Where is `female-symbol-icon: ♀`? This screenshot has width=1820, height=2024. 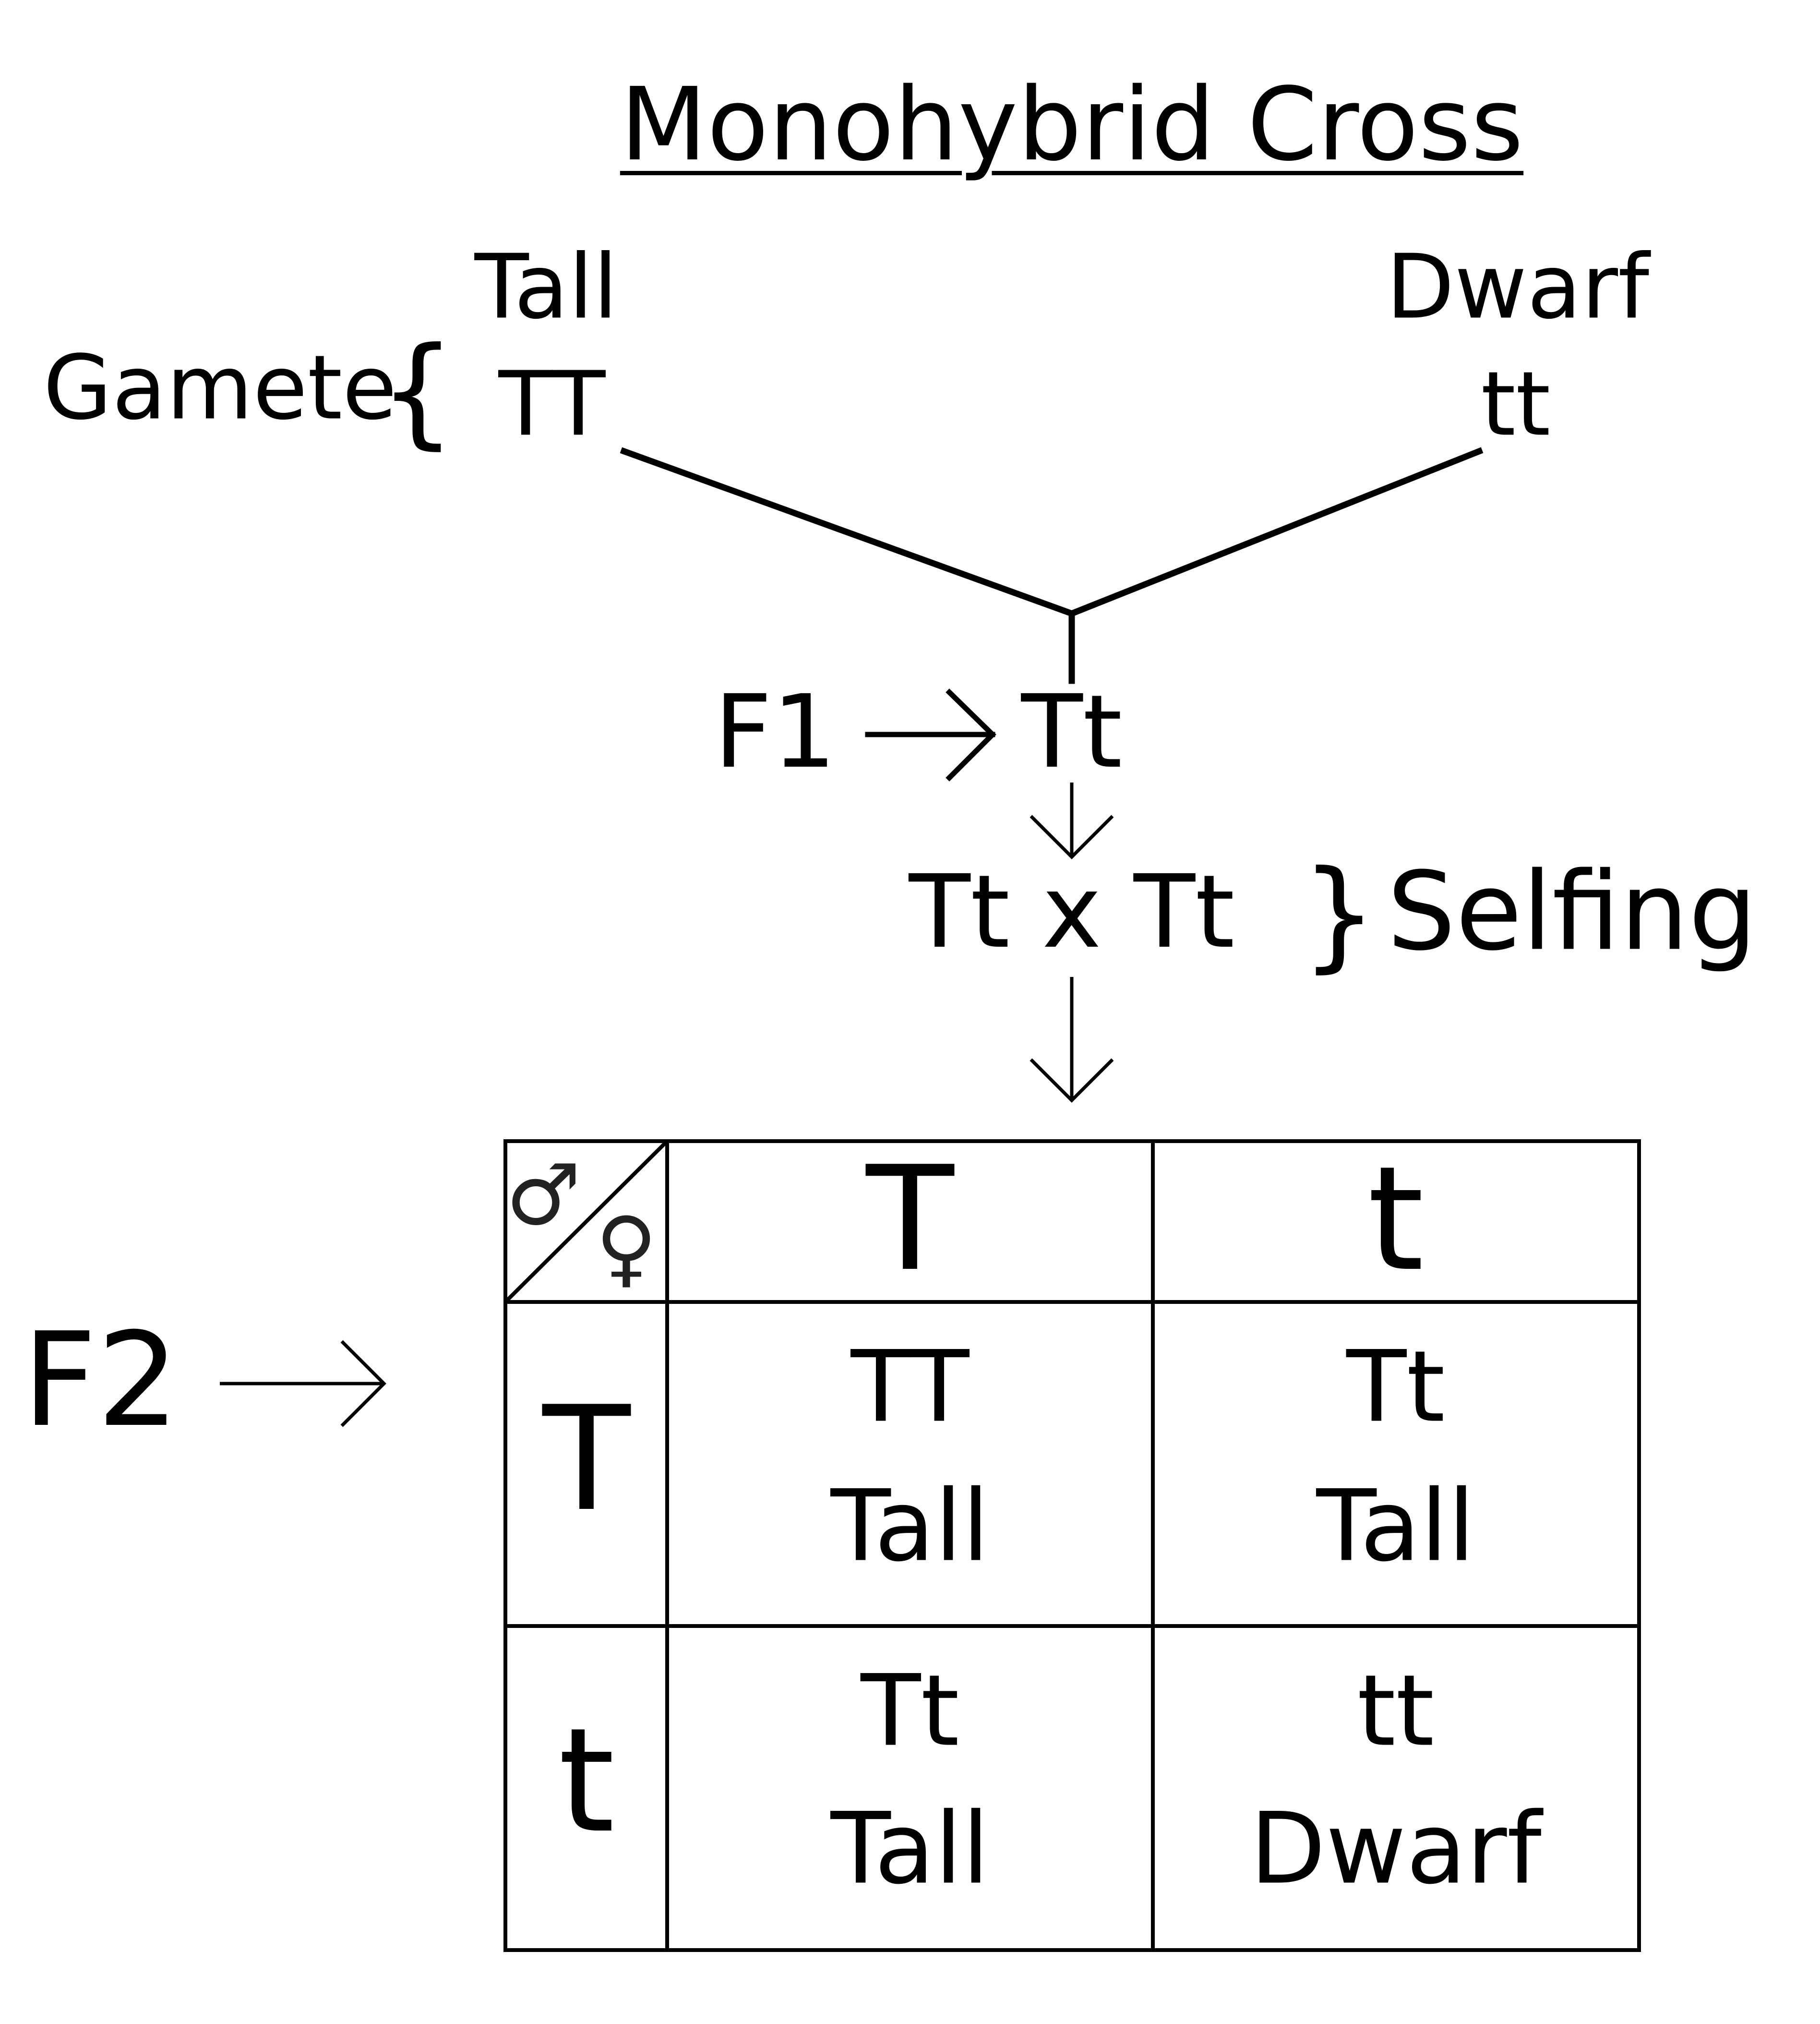
female-symbol-icon: ♀ is located at coordinates (627, 1248).